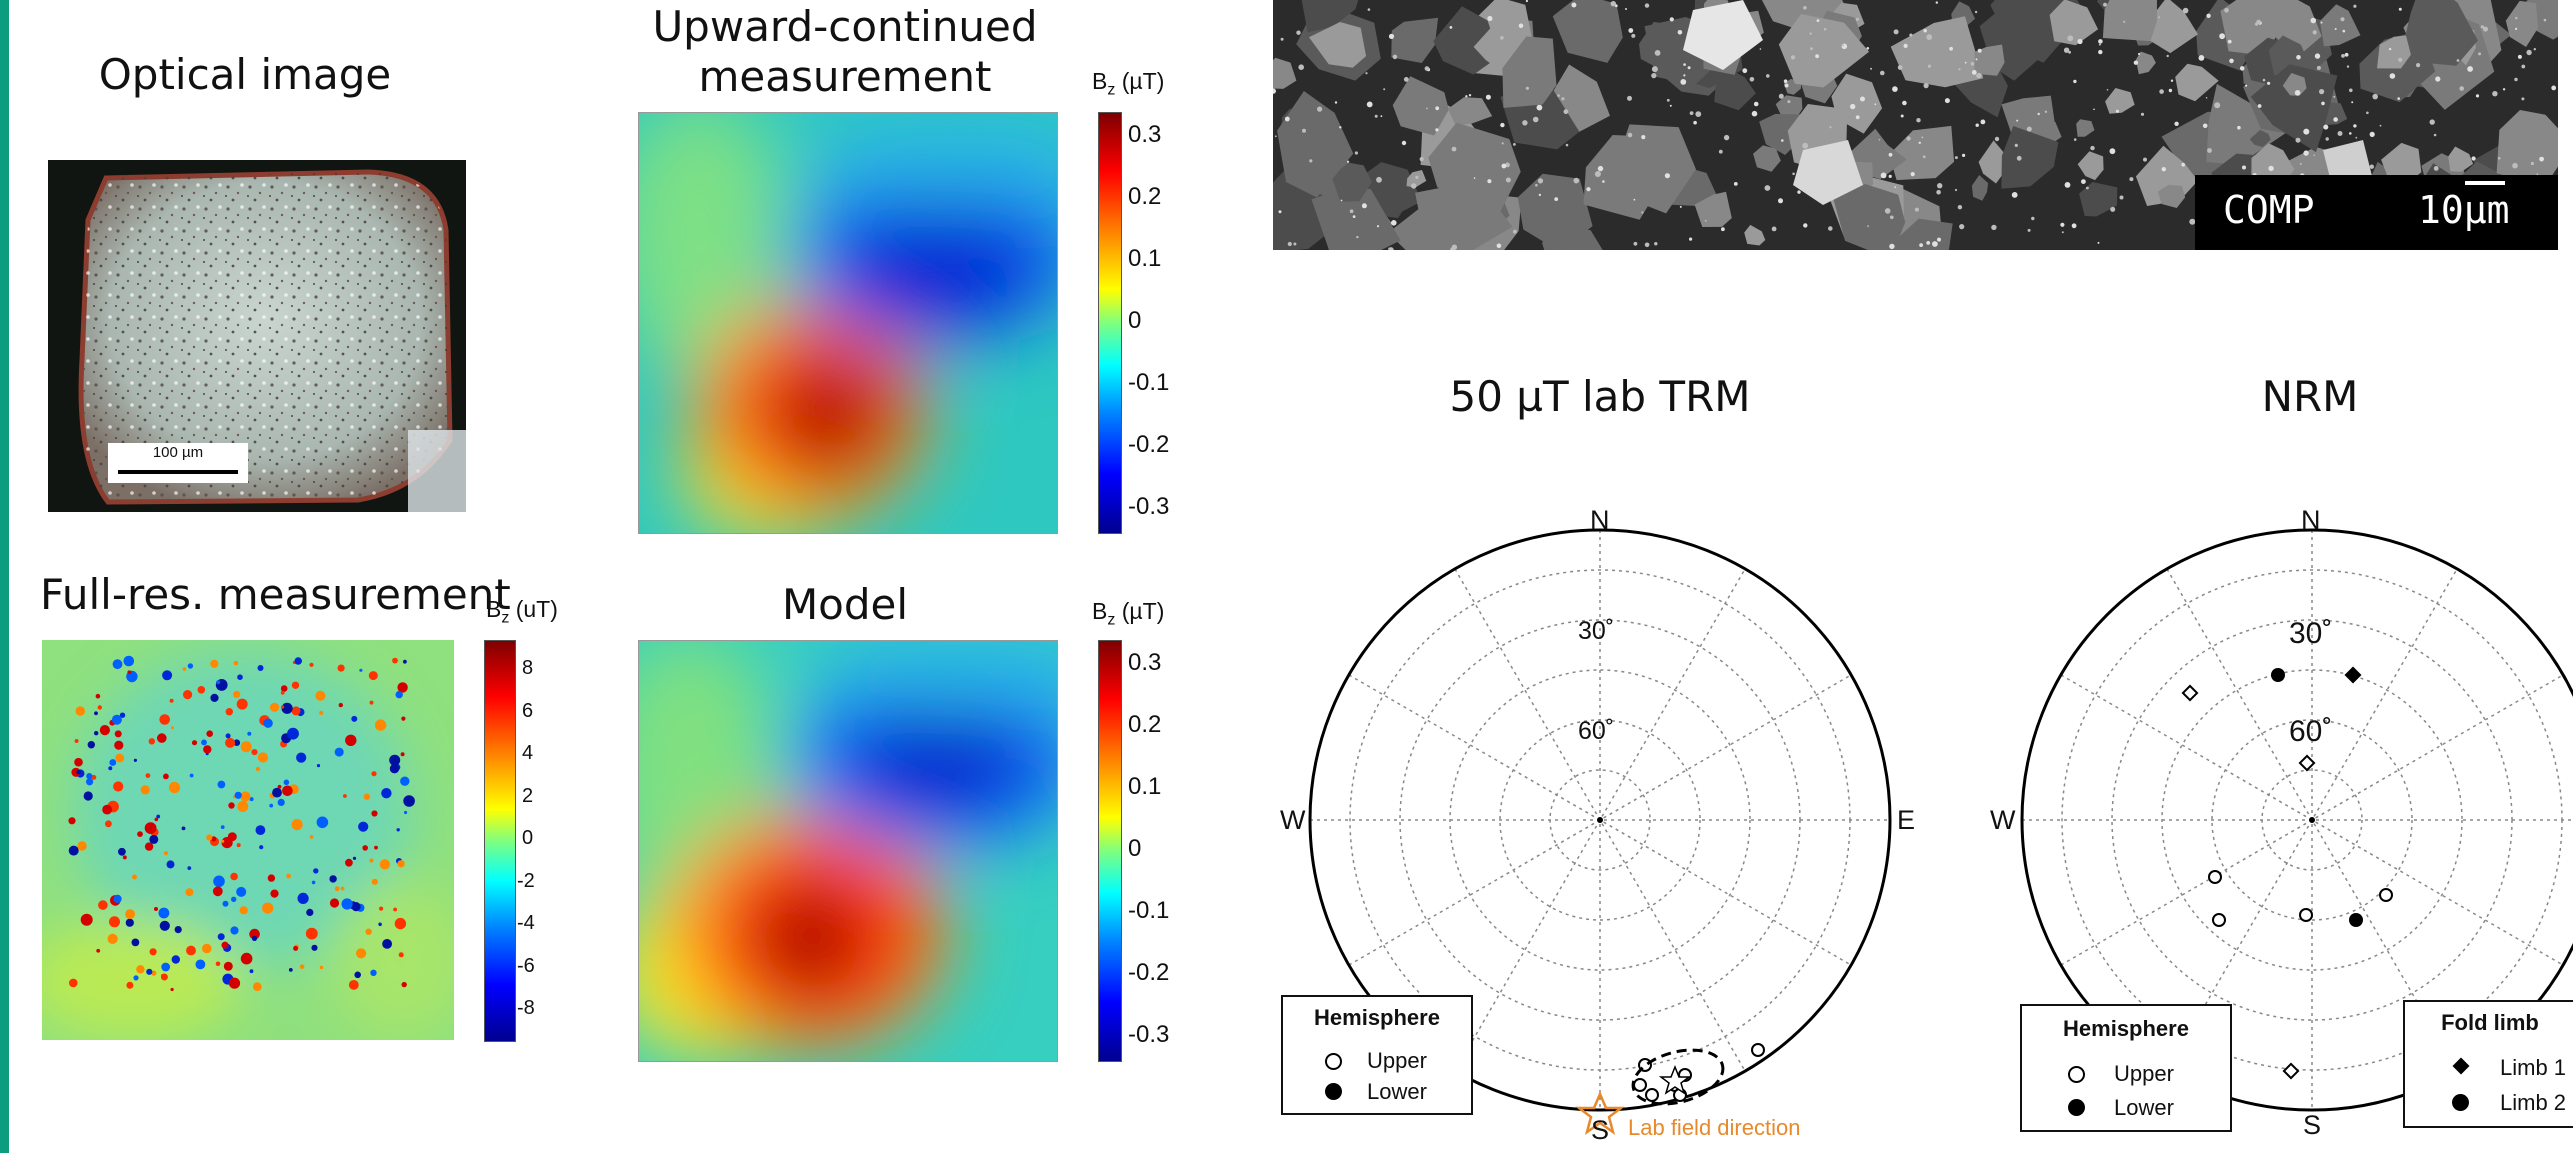  What do you see at coordinates (1714, 1127) in the screenshot?
I see `trm-lab-field-label: Lab field direction` at bounding box center [1714, 1127].